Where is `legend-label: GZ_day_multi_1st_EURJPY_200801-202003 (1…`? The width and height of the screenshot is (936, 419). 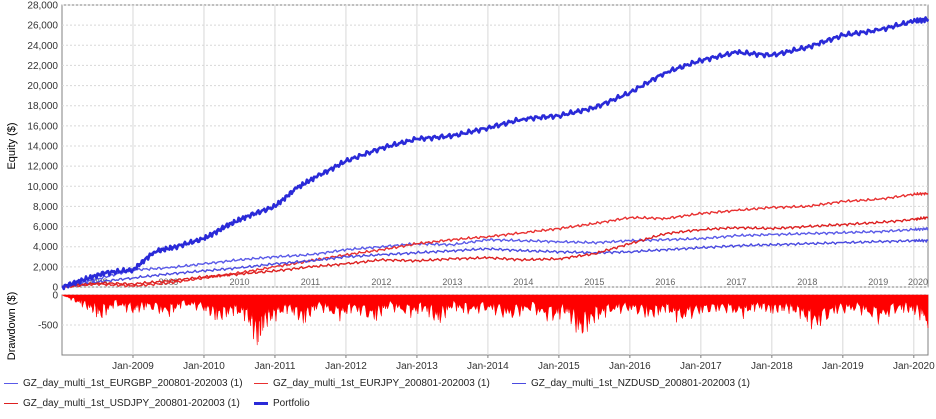
legend-label: GZ_day_multi_1st_EURJPY_200801-202003 (1… is located at coordinates (381, 383).